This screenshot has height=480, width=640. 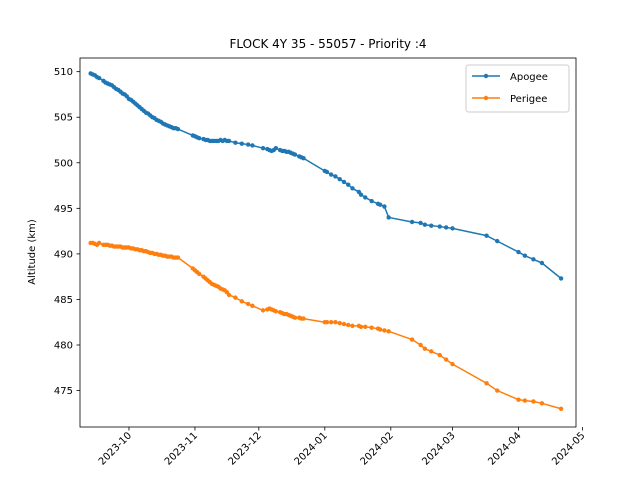 What do you see at coordinates (63, 209) in the screenshot?
I see `y-tick-label: 495` at bounding box center [63, 209].